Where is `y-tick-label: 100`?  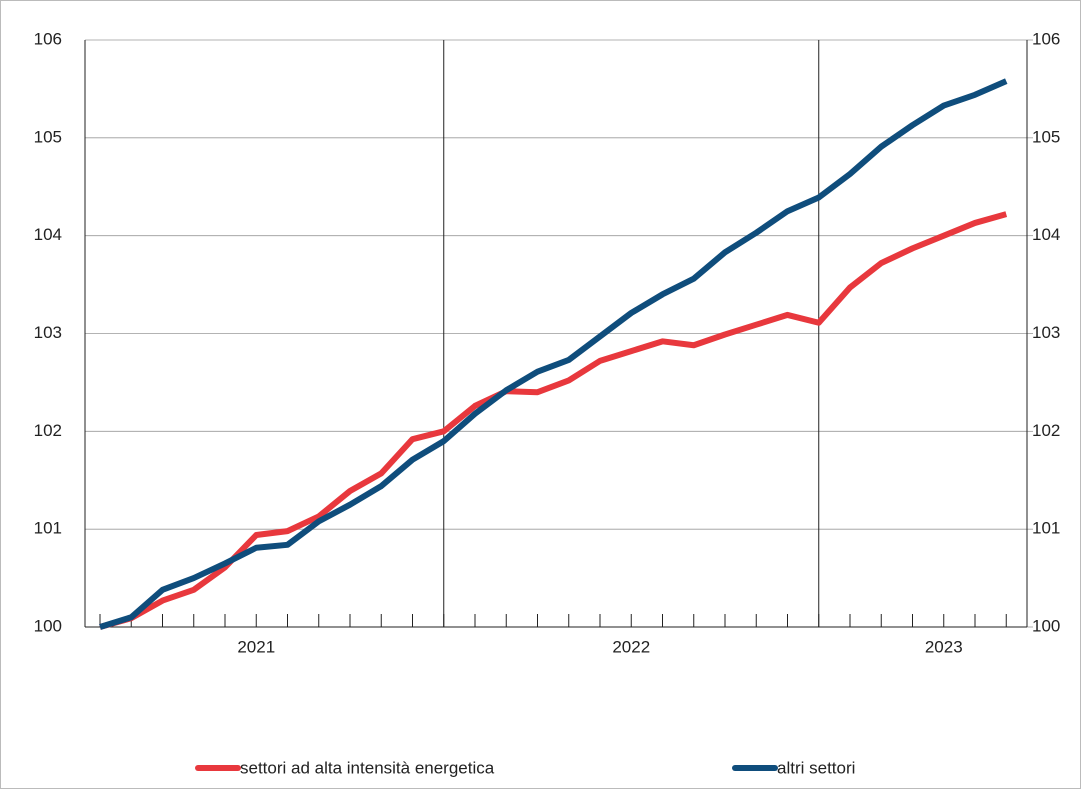
y-tick-label: 100 is located at coordinates (48, 625).